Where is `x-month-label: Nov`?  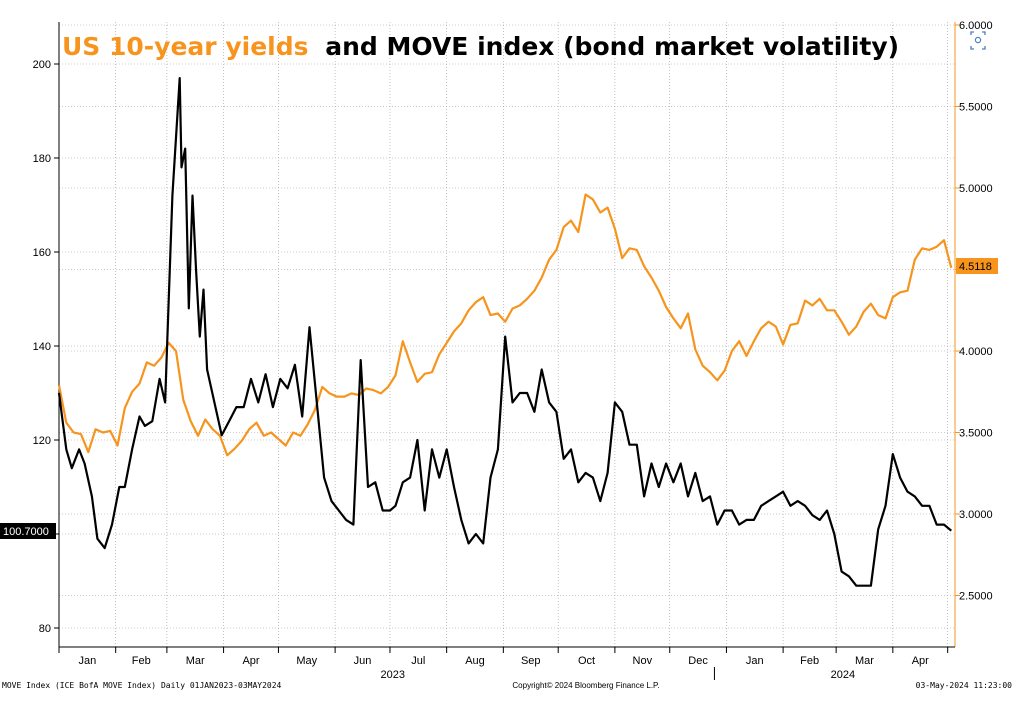
x-month-label: Nov is located at coordinates (643, 661).